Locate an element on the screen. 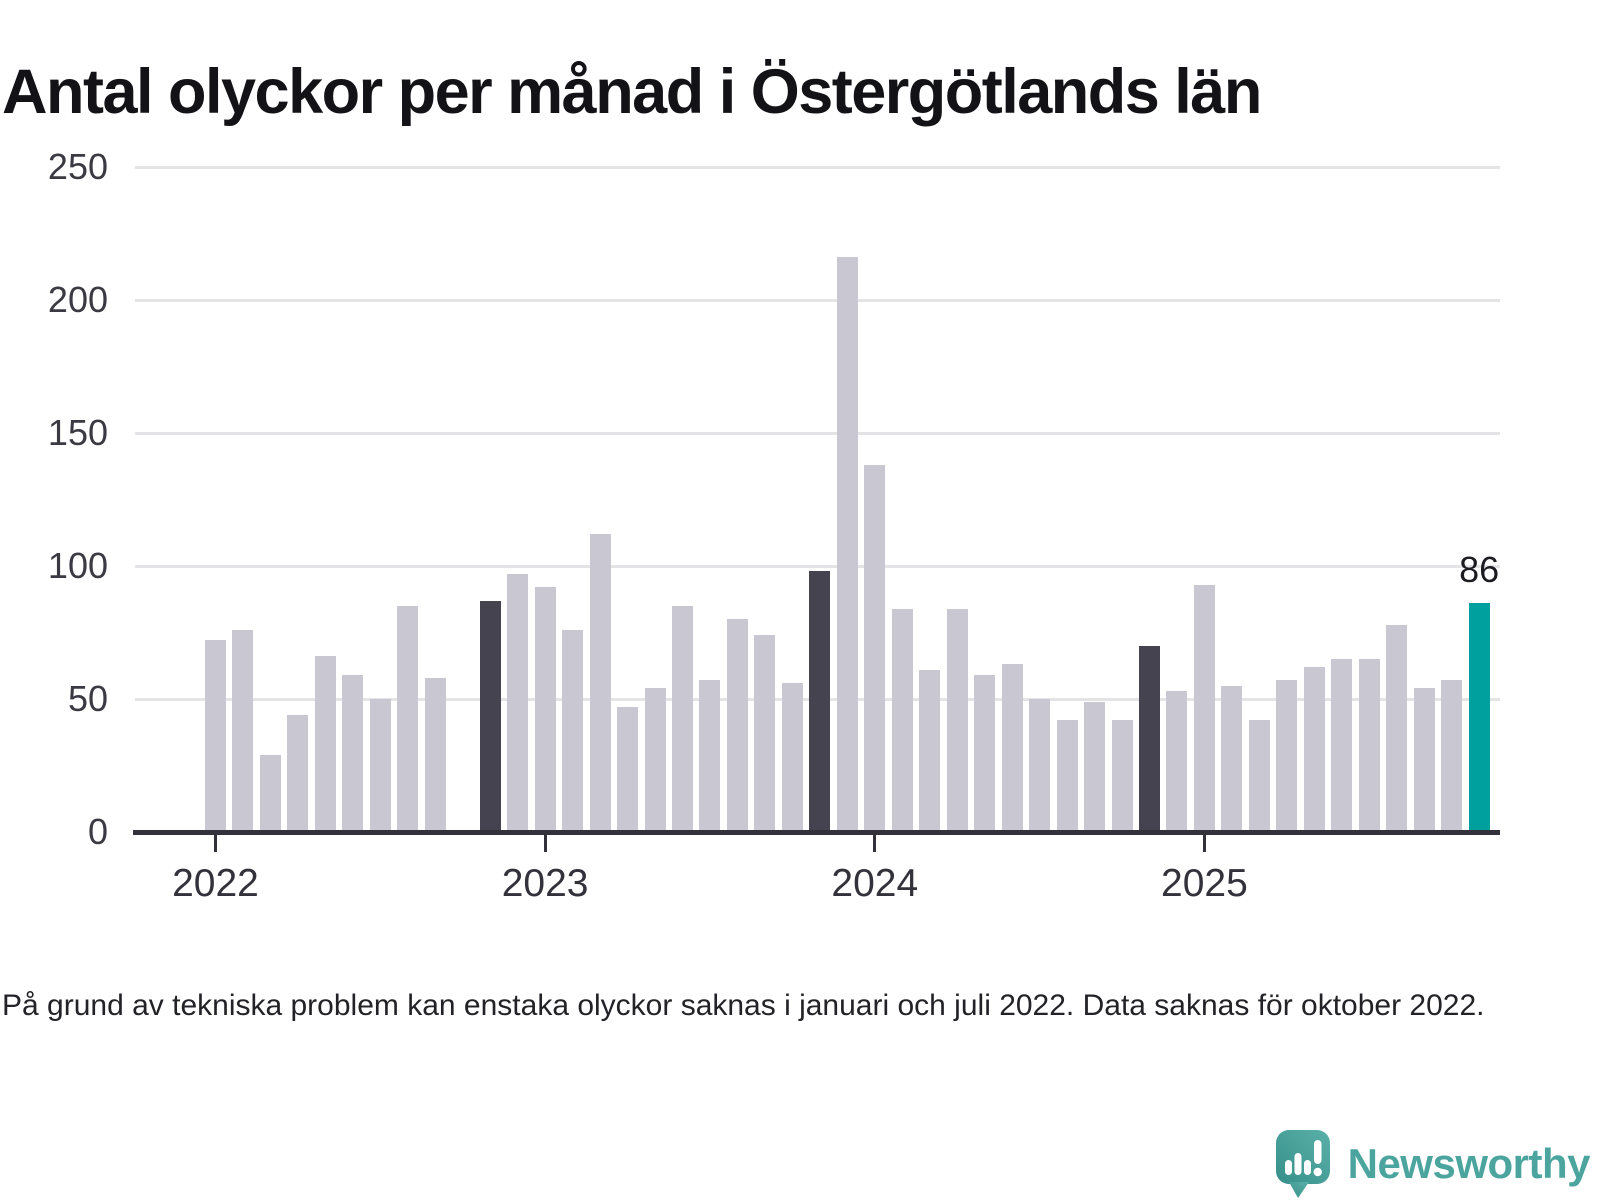 The width and height of the screenshot is (1600, 1200). x-axis-tick-2023 is located at coordinates (545, 843).